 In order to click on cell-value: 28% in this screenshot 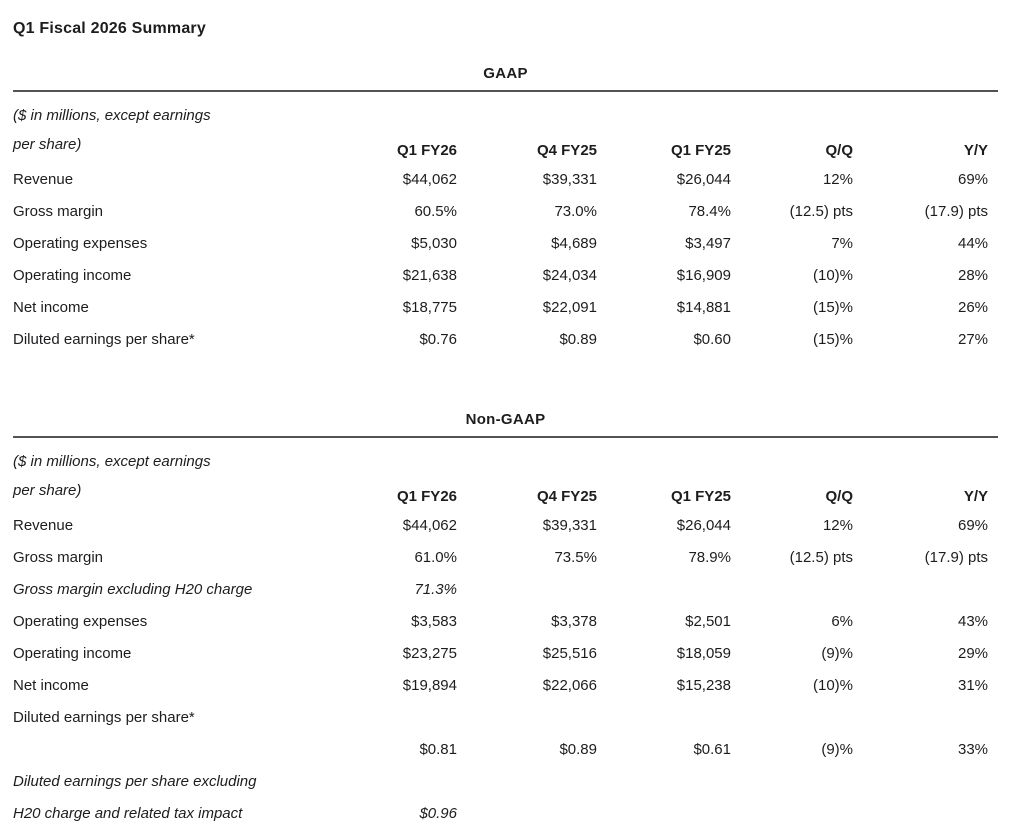, I will do `click(973, 275)`.